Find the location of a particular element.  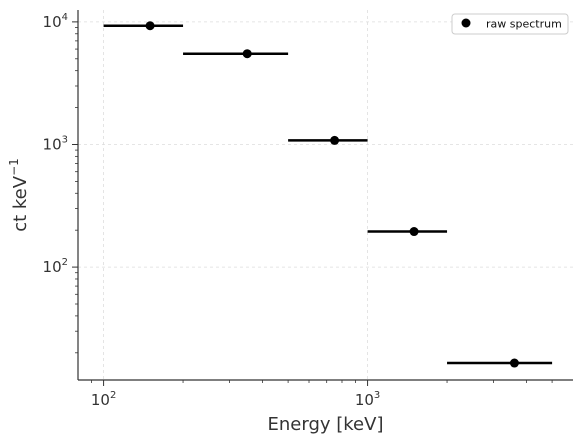

y-axis-title-main: ct keV is located at coordinates (20, 203).